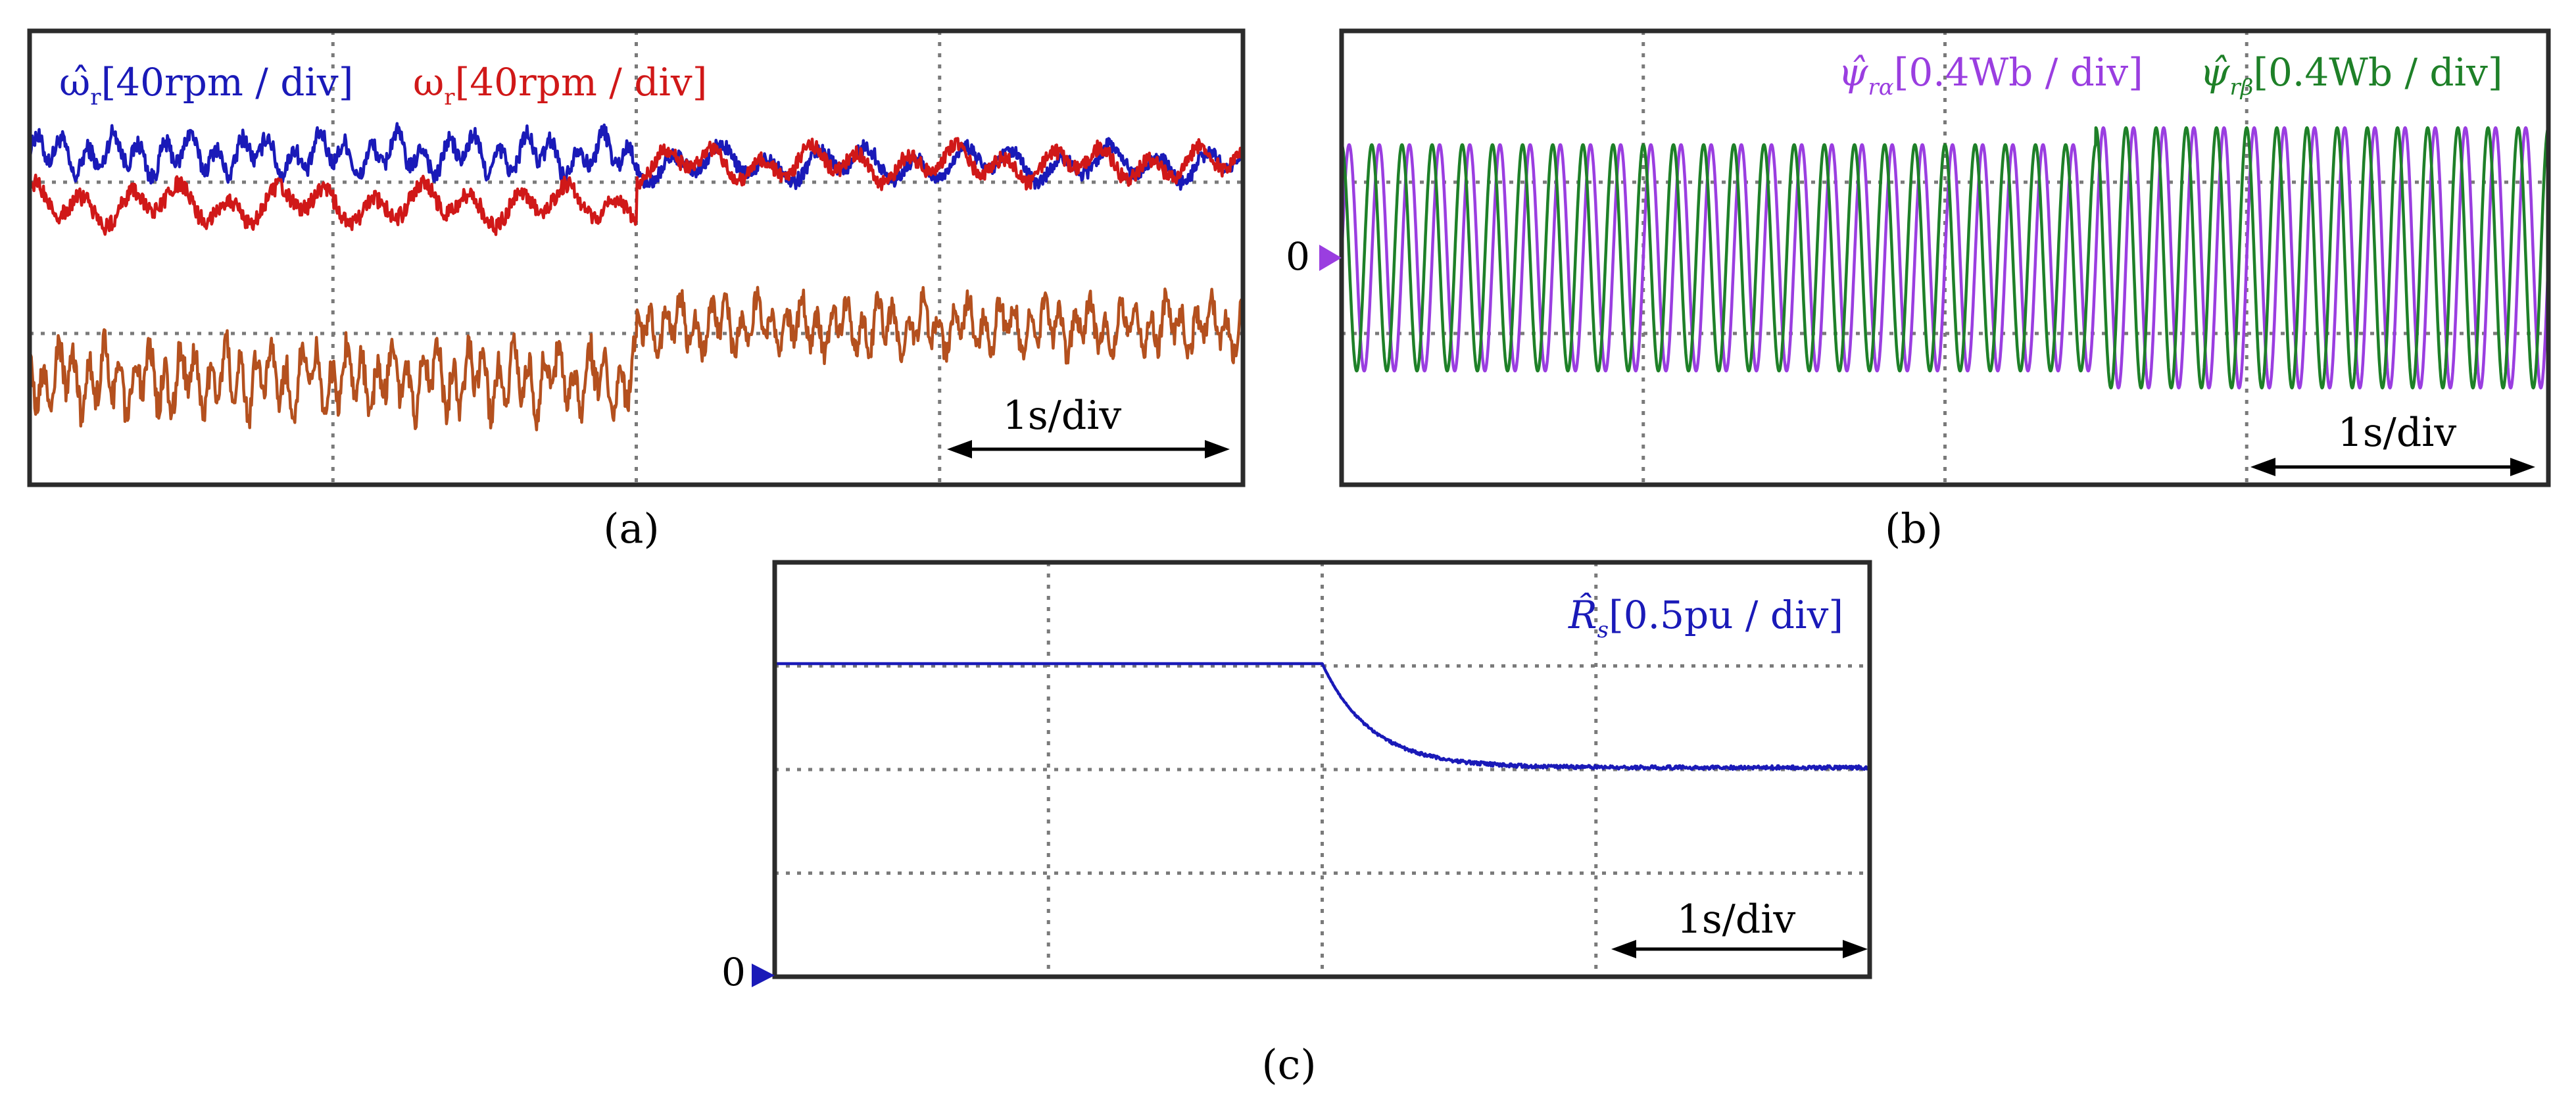 The width and height of the screenshot is (2576, 1103). Describe the element at coordinates (2393, 467) in the screenshot. I see `panel-b-scale-arrow` at that location.